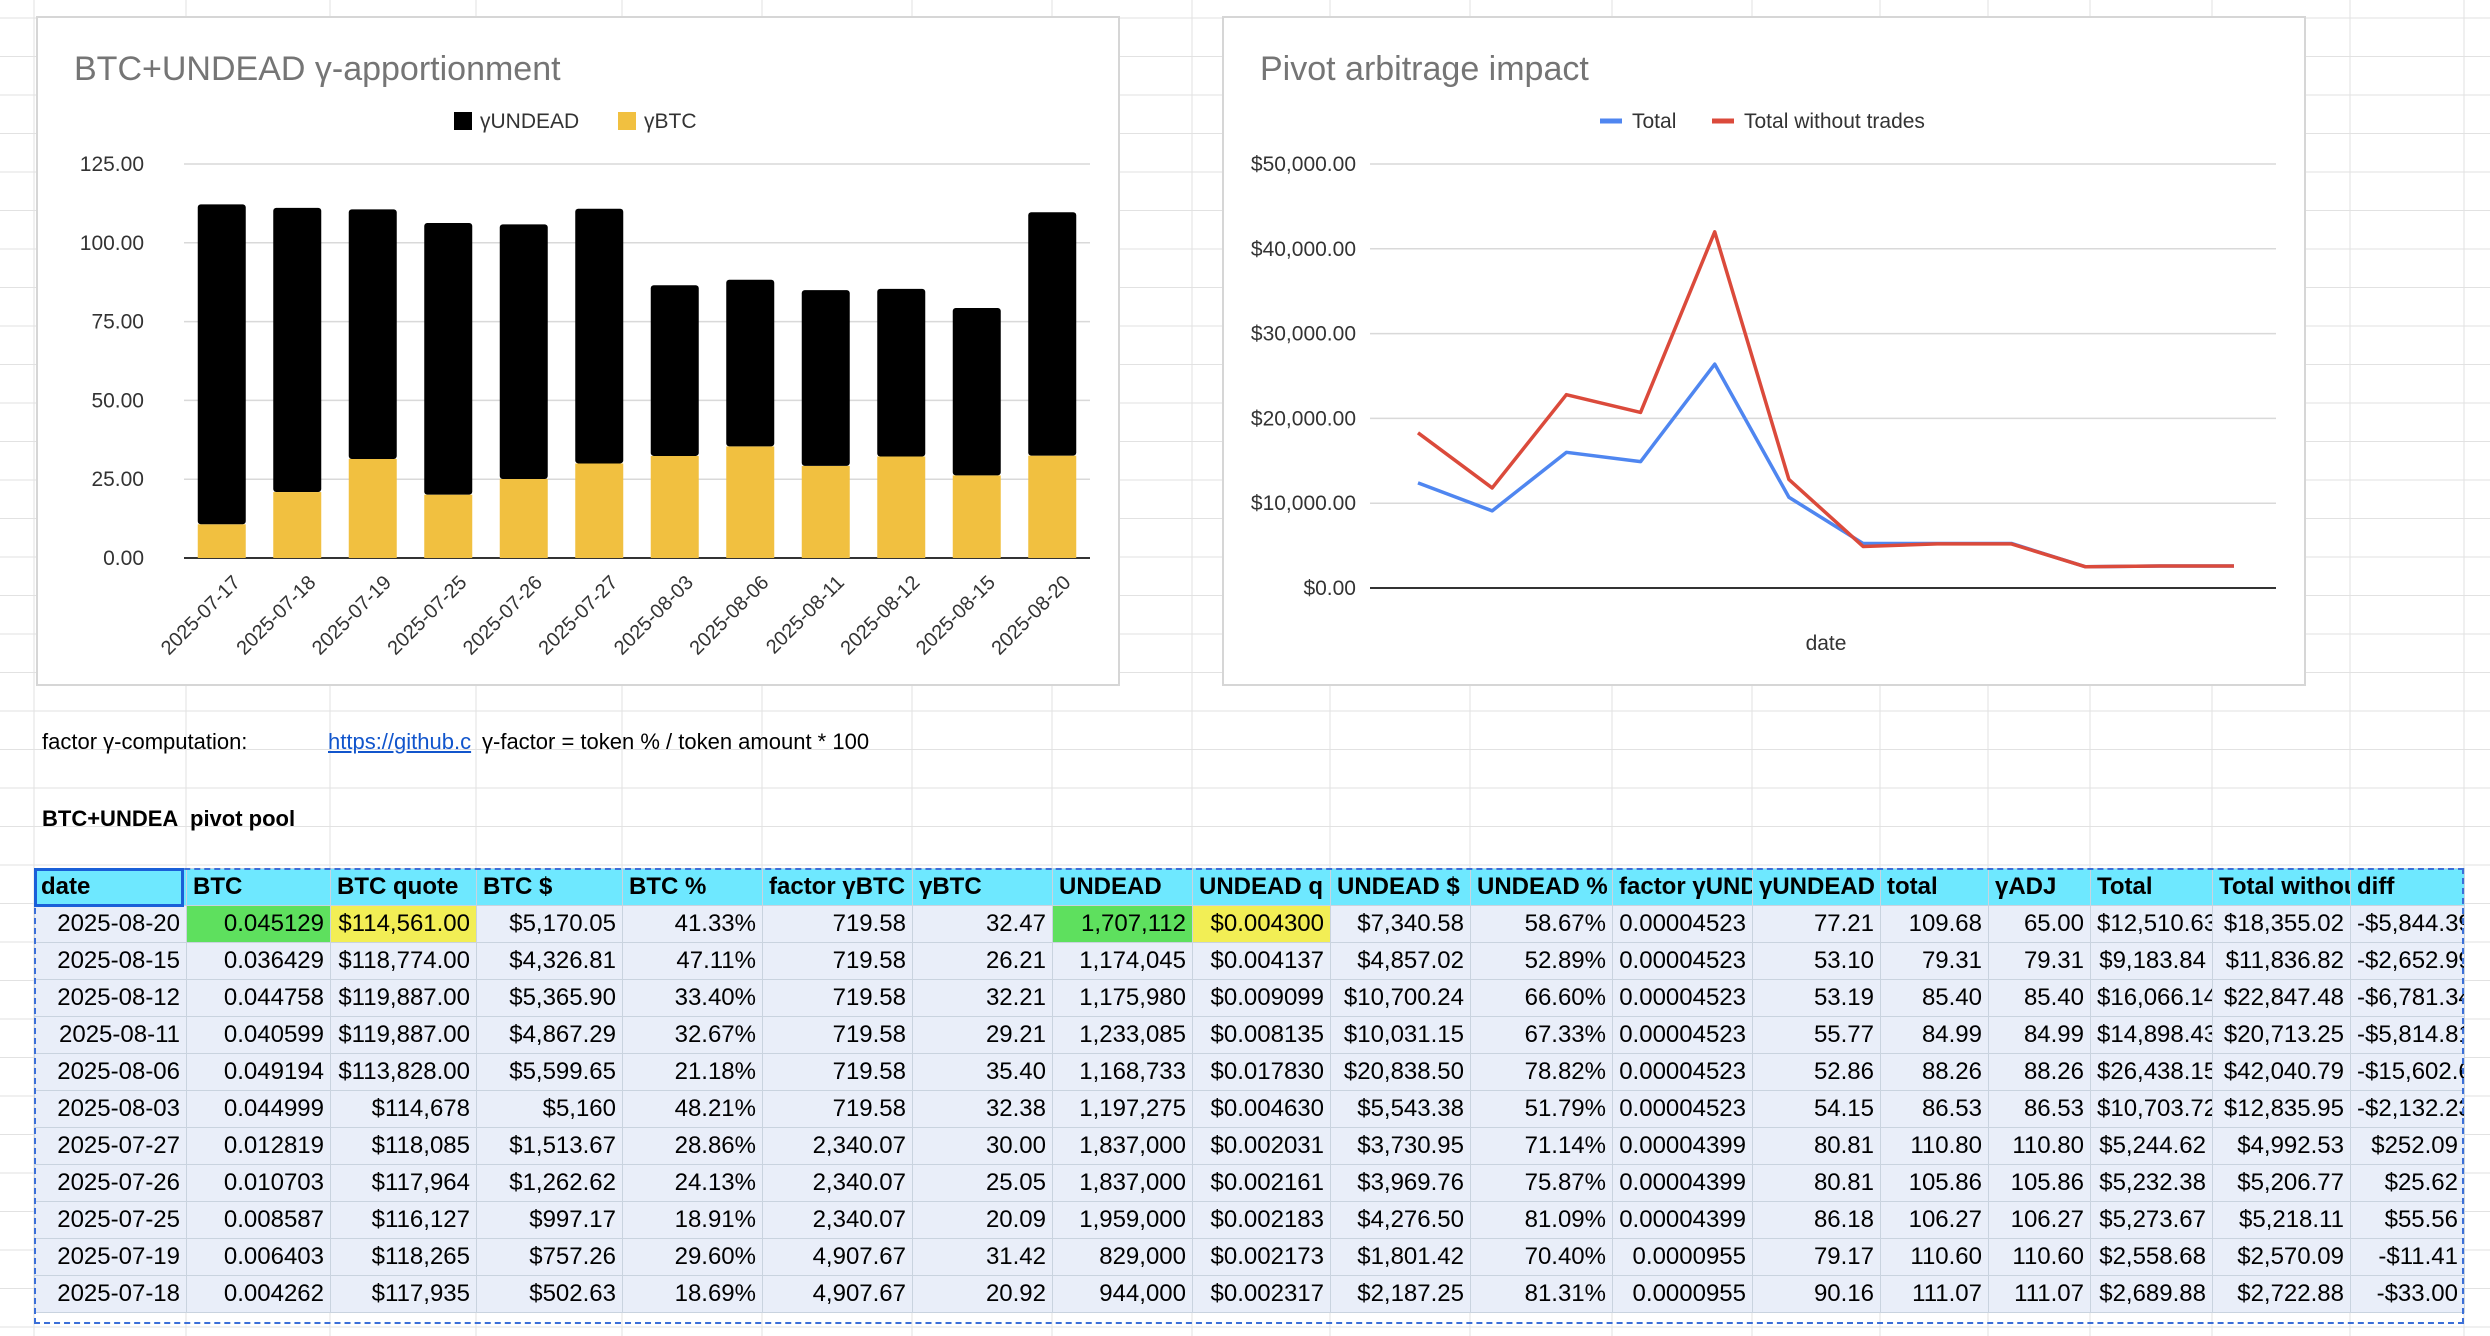  What do you see at coordinates (2407, 961) in the screenshot?
I see `table-cell: -$2,652.99` at bounding box center [2407, 961].